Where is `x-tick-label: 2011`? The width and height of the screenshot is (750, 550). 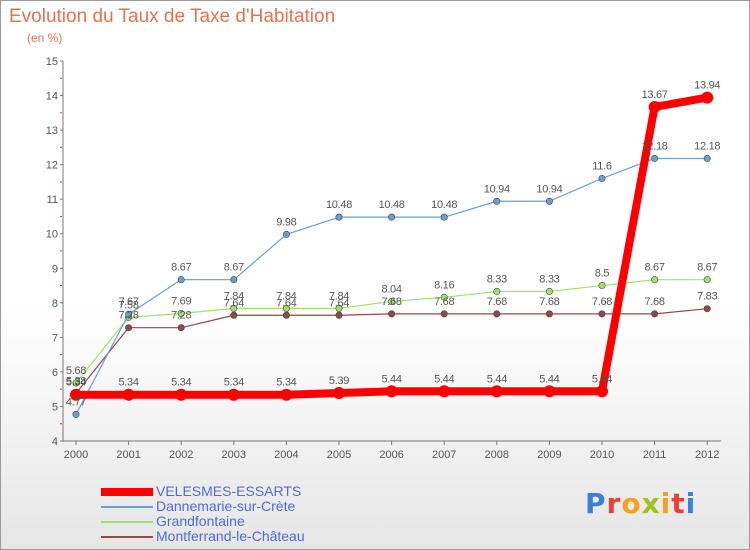 x-tick-label: 2011 is located at coordinates (655, 455).